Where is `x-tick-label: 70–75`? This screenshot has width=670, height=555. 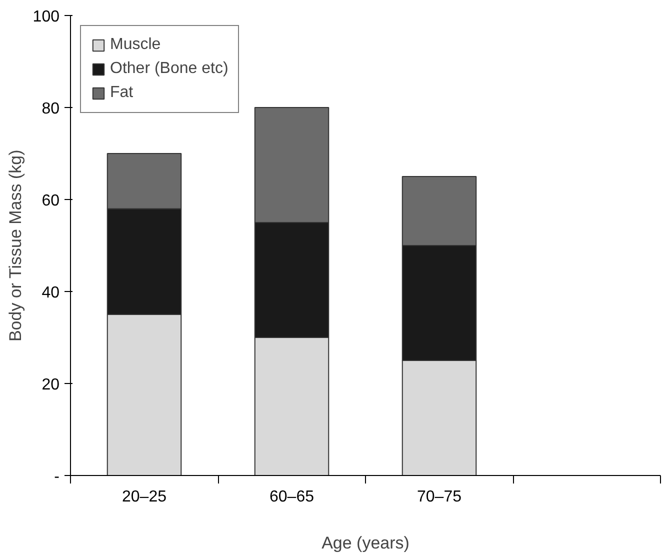 x-tick-label: 70–75 is located at coordinates (439, 497).